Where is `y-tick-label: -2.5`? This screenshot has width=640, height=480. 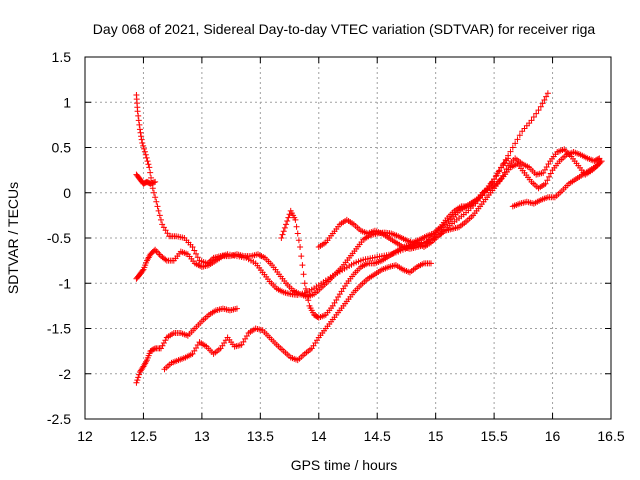
y-tick-label: -2.5 is located at coordinates (59, 419).